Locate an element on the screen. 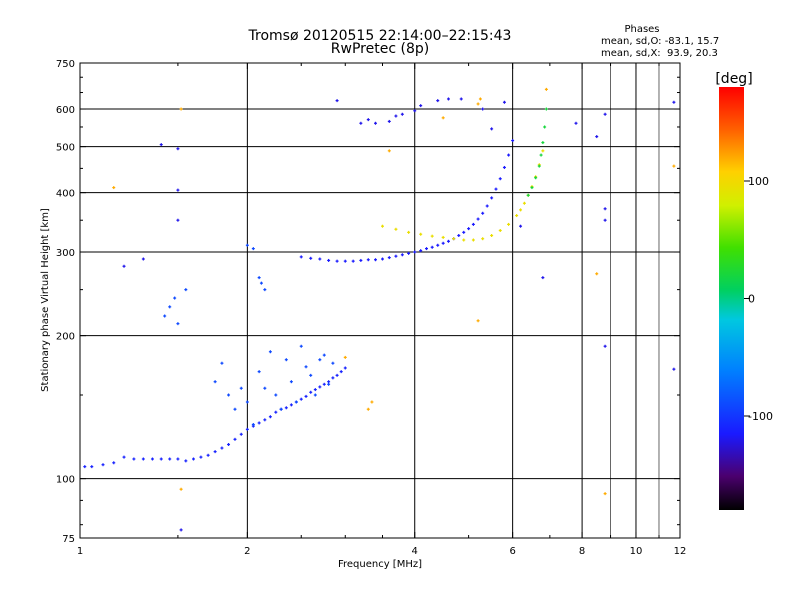 The height and width of the screenshot is (600, 800). series-oblique-clutter is located at coordinates (249, 335).